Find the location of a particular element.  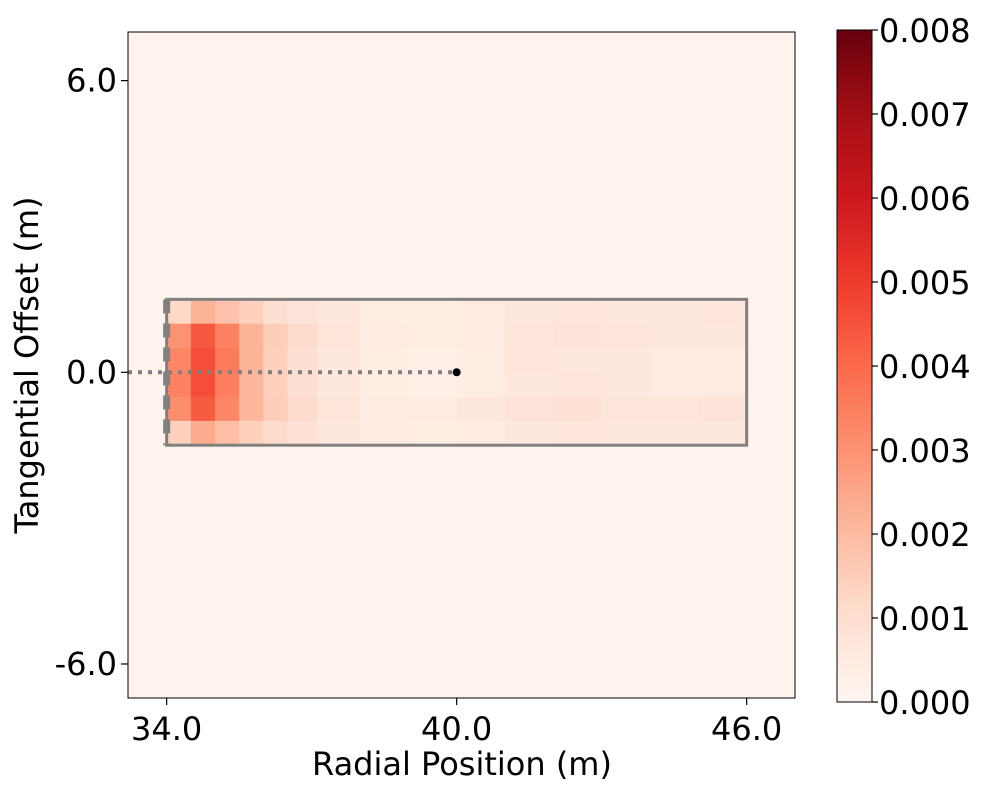

x-axis: 34.0 40.0 46.0 is located at coordinates (456, 723).